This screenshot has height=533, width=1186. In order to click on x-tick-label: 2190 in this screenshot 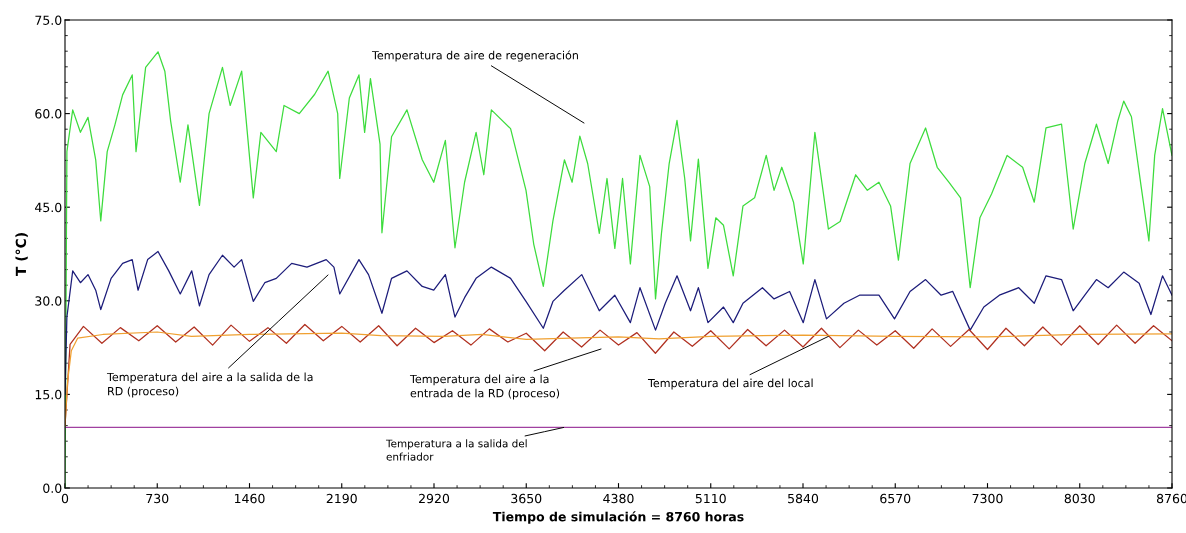, I will do `click(341, 498)`.